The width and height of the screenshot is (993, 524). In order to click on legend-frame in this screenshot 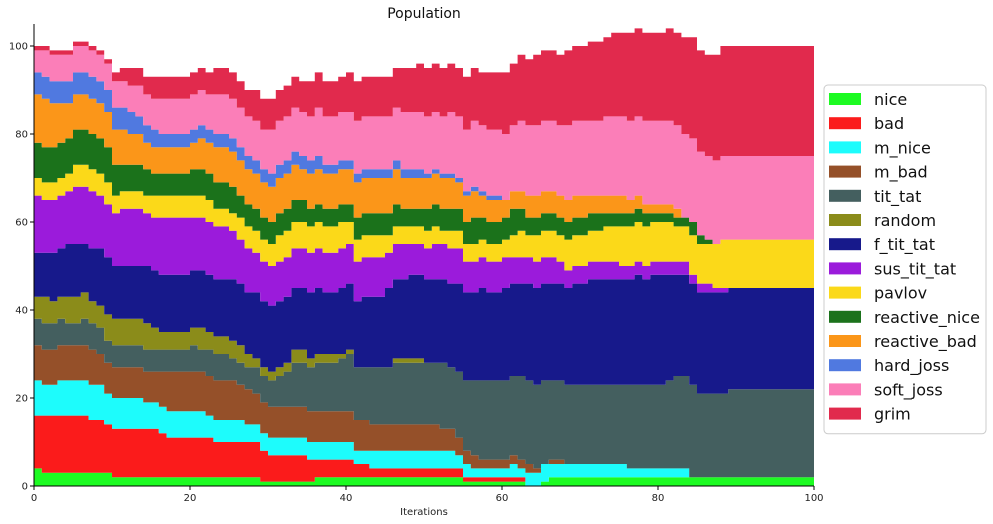, I will do `click(905, 259)`.